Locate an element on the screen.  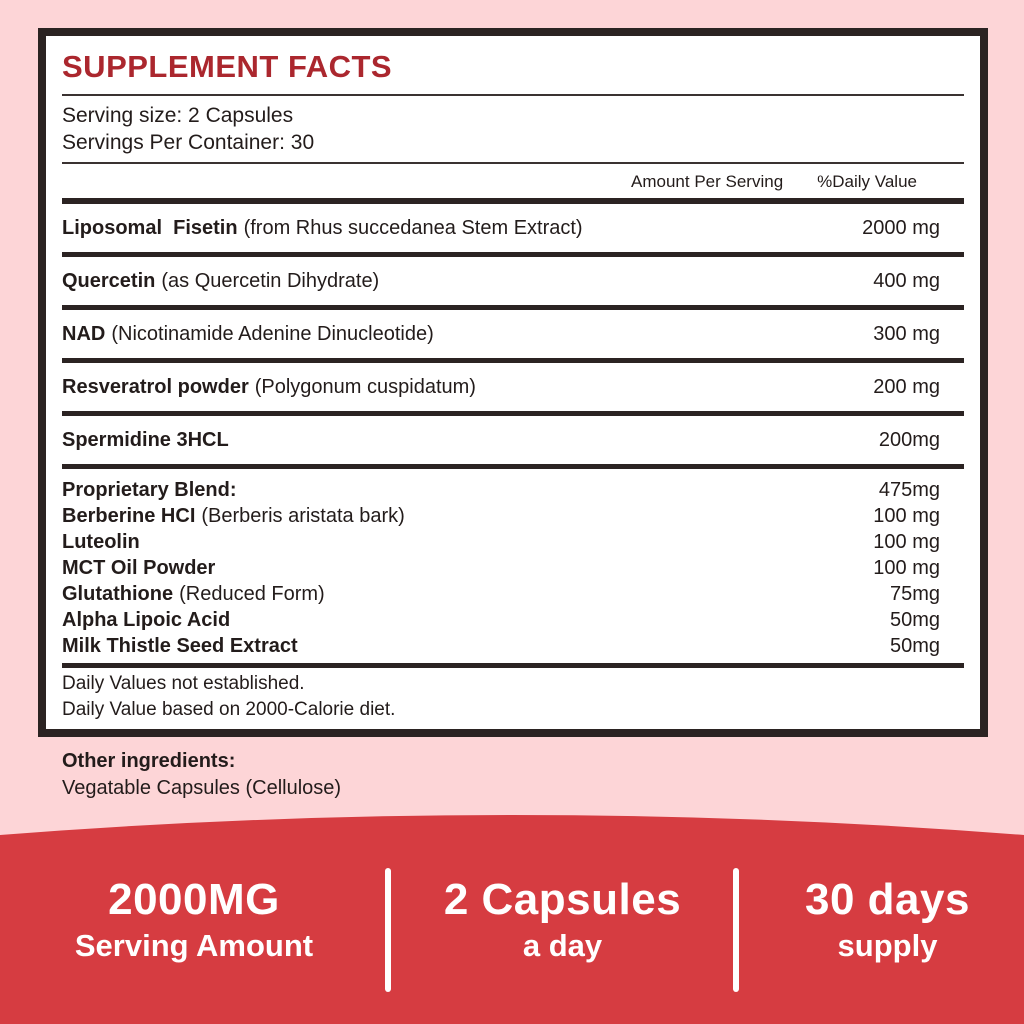
blend-name: Luteolin is located at coordinates (101, 542).